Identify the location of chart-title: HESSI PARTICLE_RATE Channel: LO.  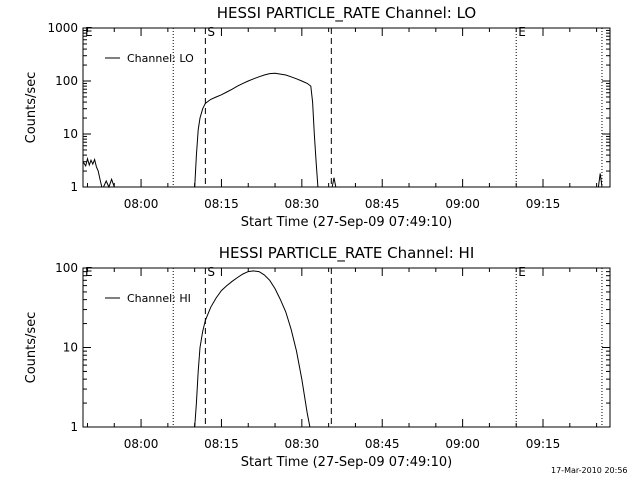
(346, 13).